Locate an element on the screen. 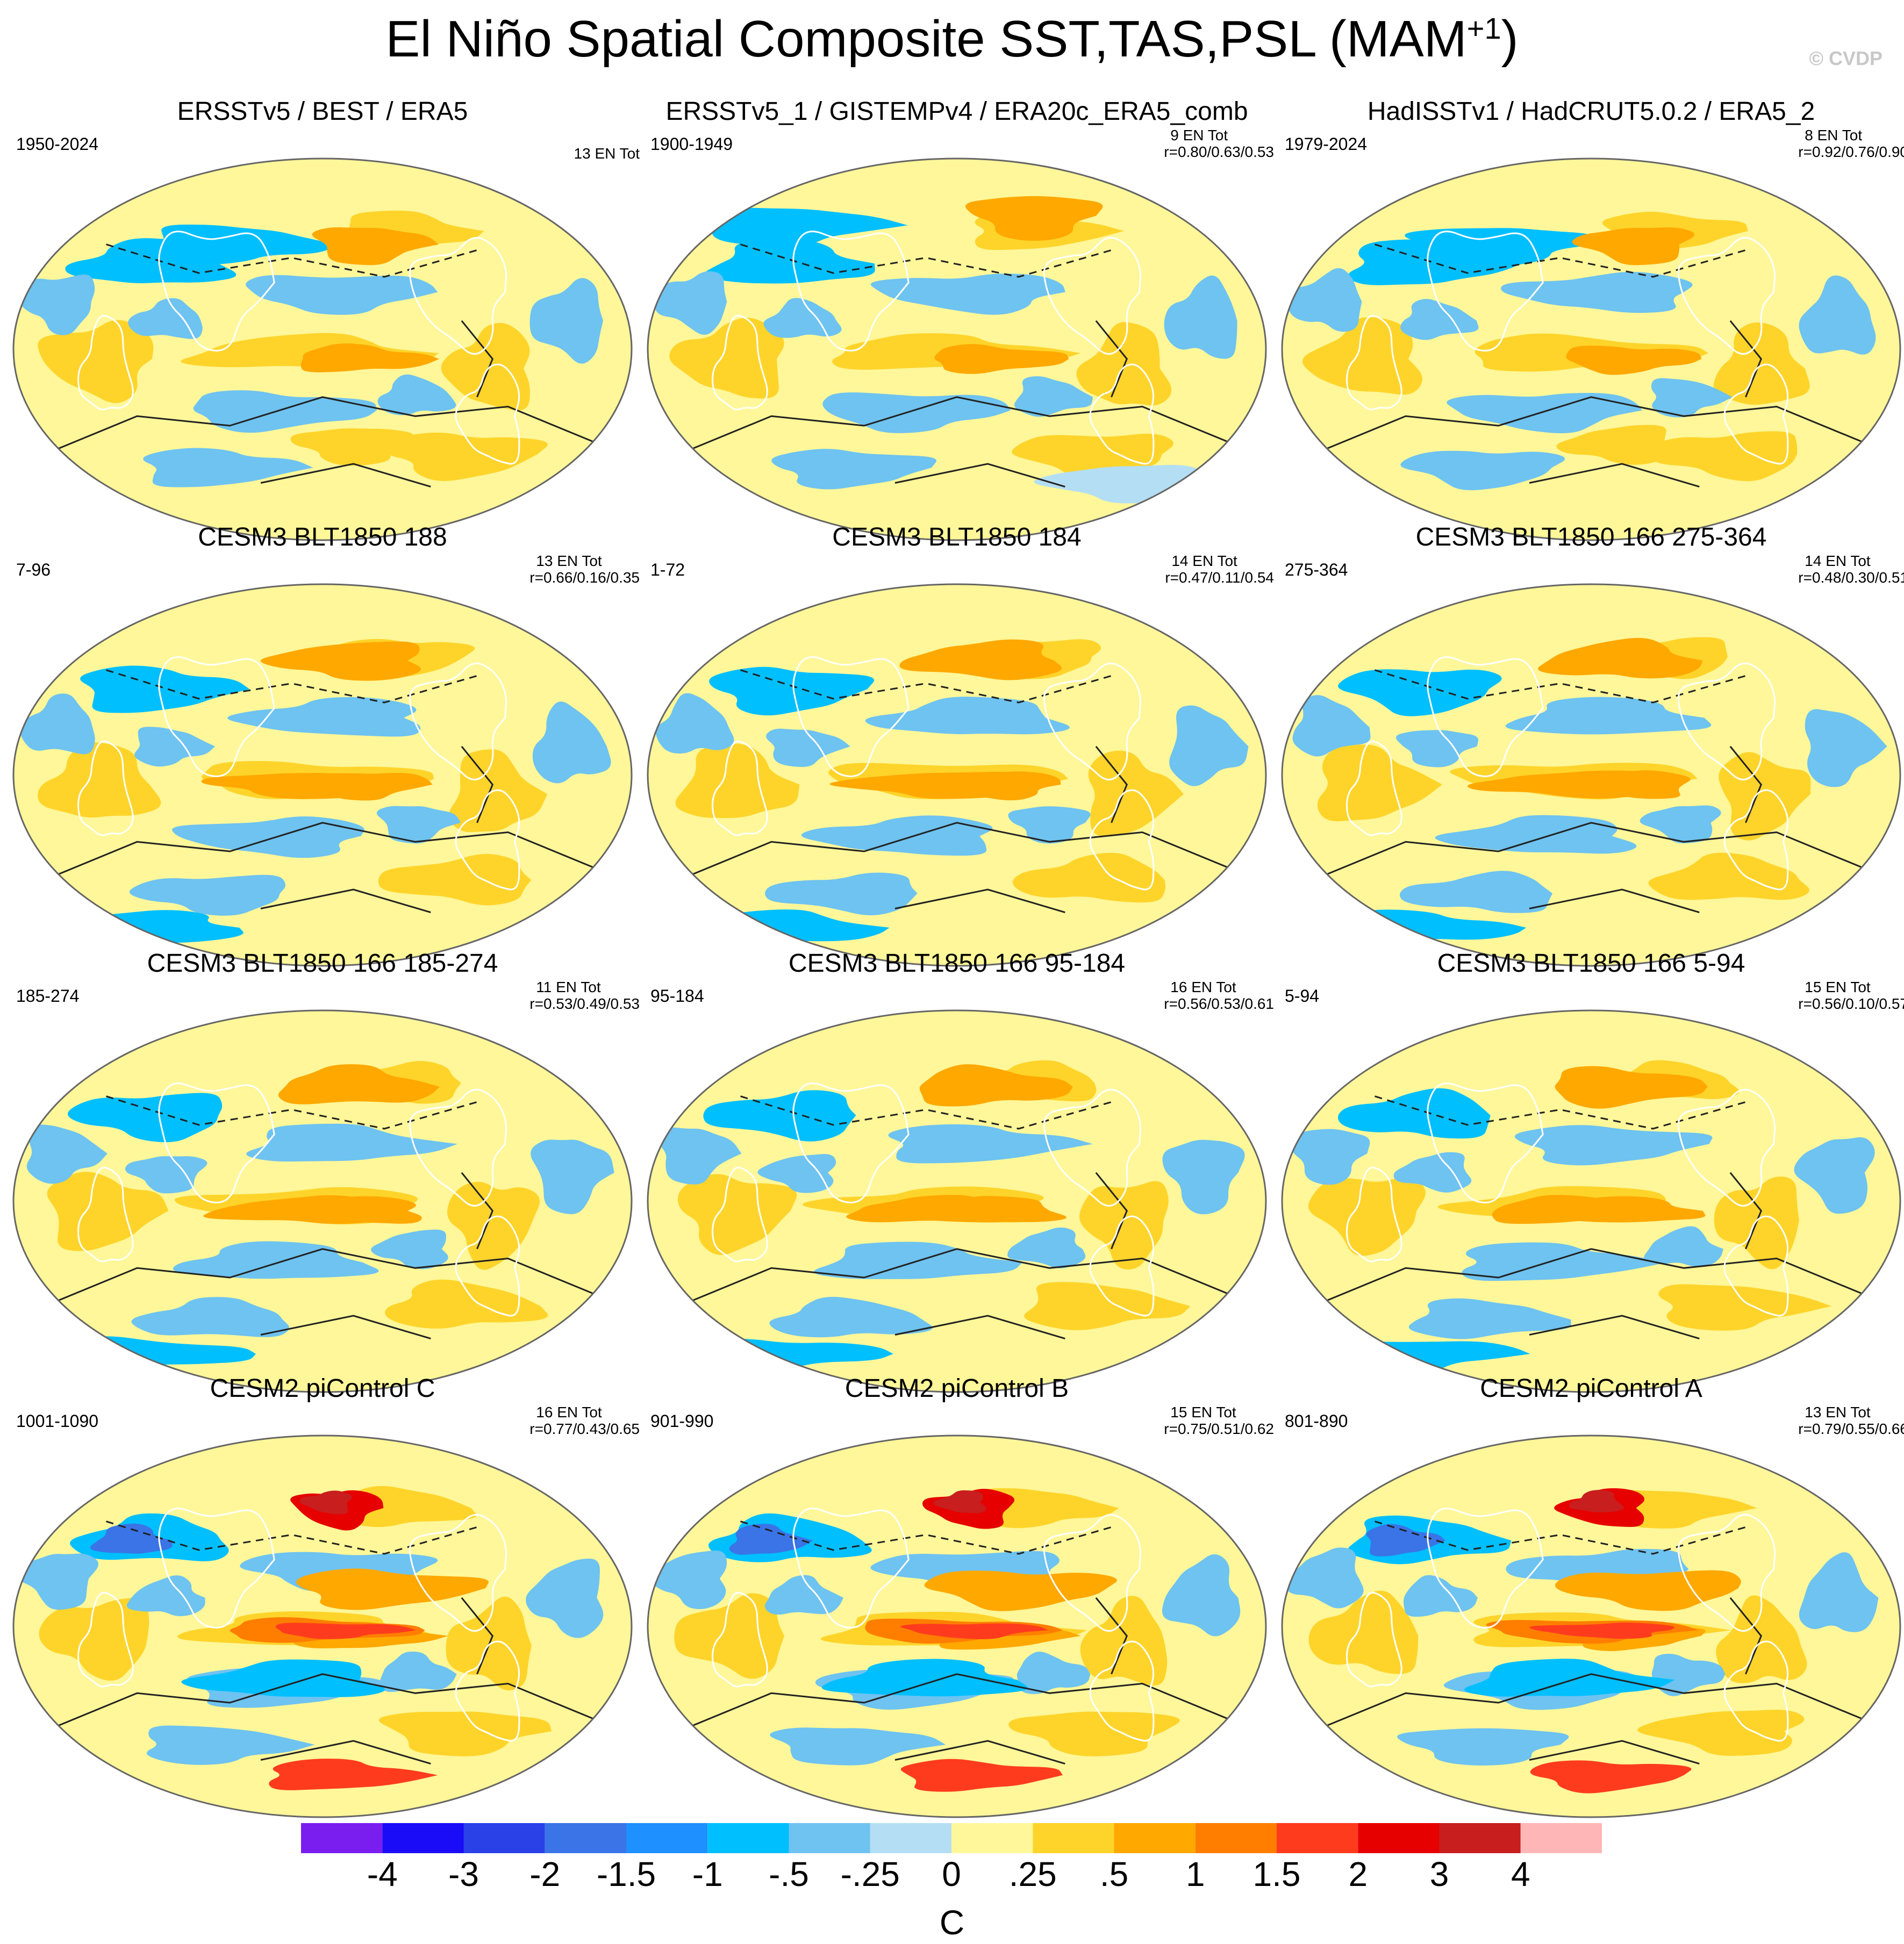 Image resolution: width=1904 pixels, height=1944 pixels. title-superscript: +1 is located at coordinates (1483, 28).